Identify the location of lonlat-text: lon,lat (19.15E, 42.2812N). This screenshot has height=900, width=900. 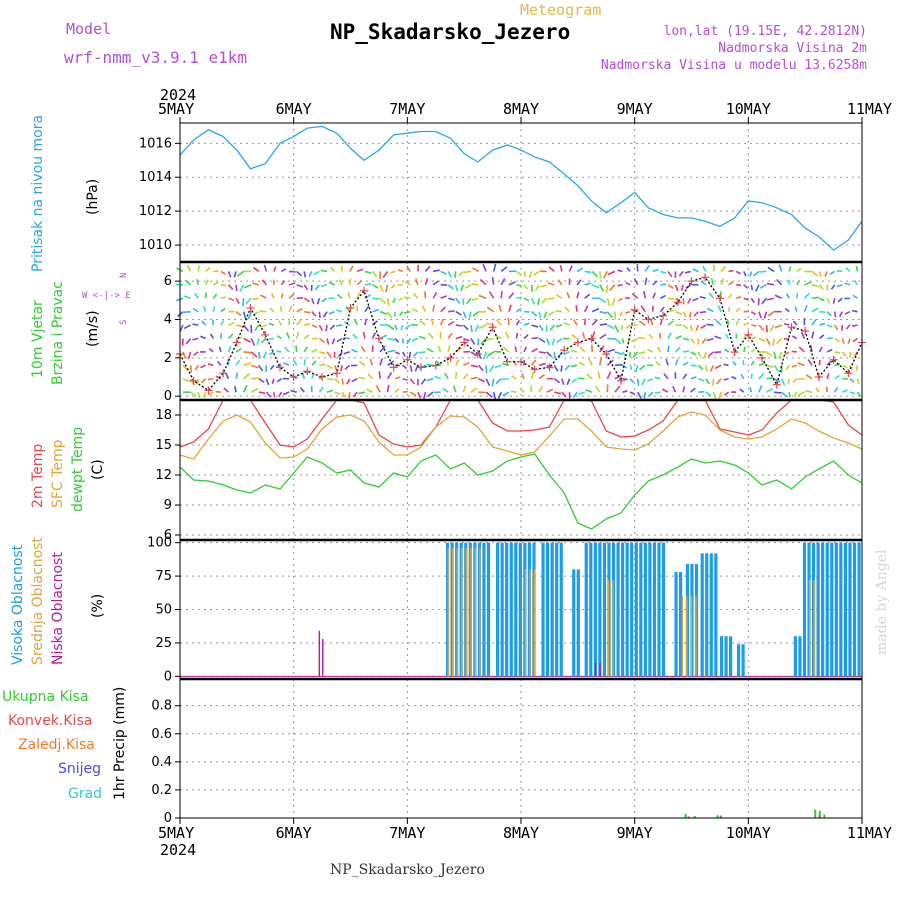
(765, 31).